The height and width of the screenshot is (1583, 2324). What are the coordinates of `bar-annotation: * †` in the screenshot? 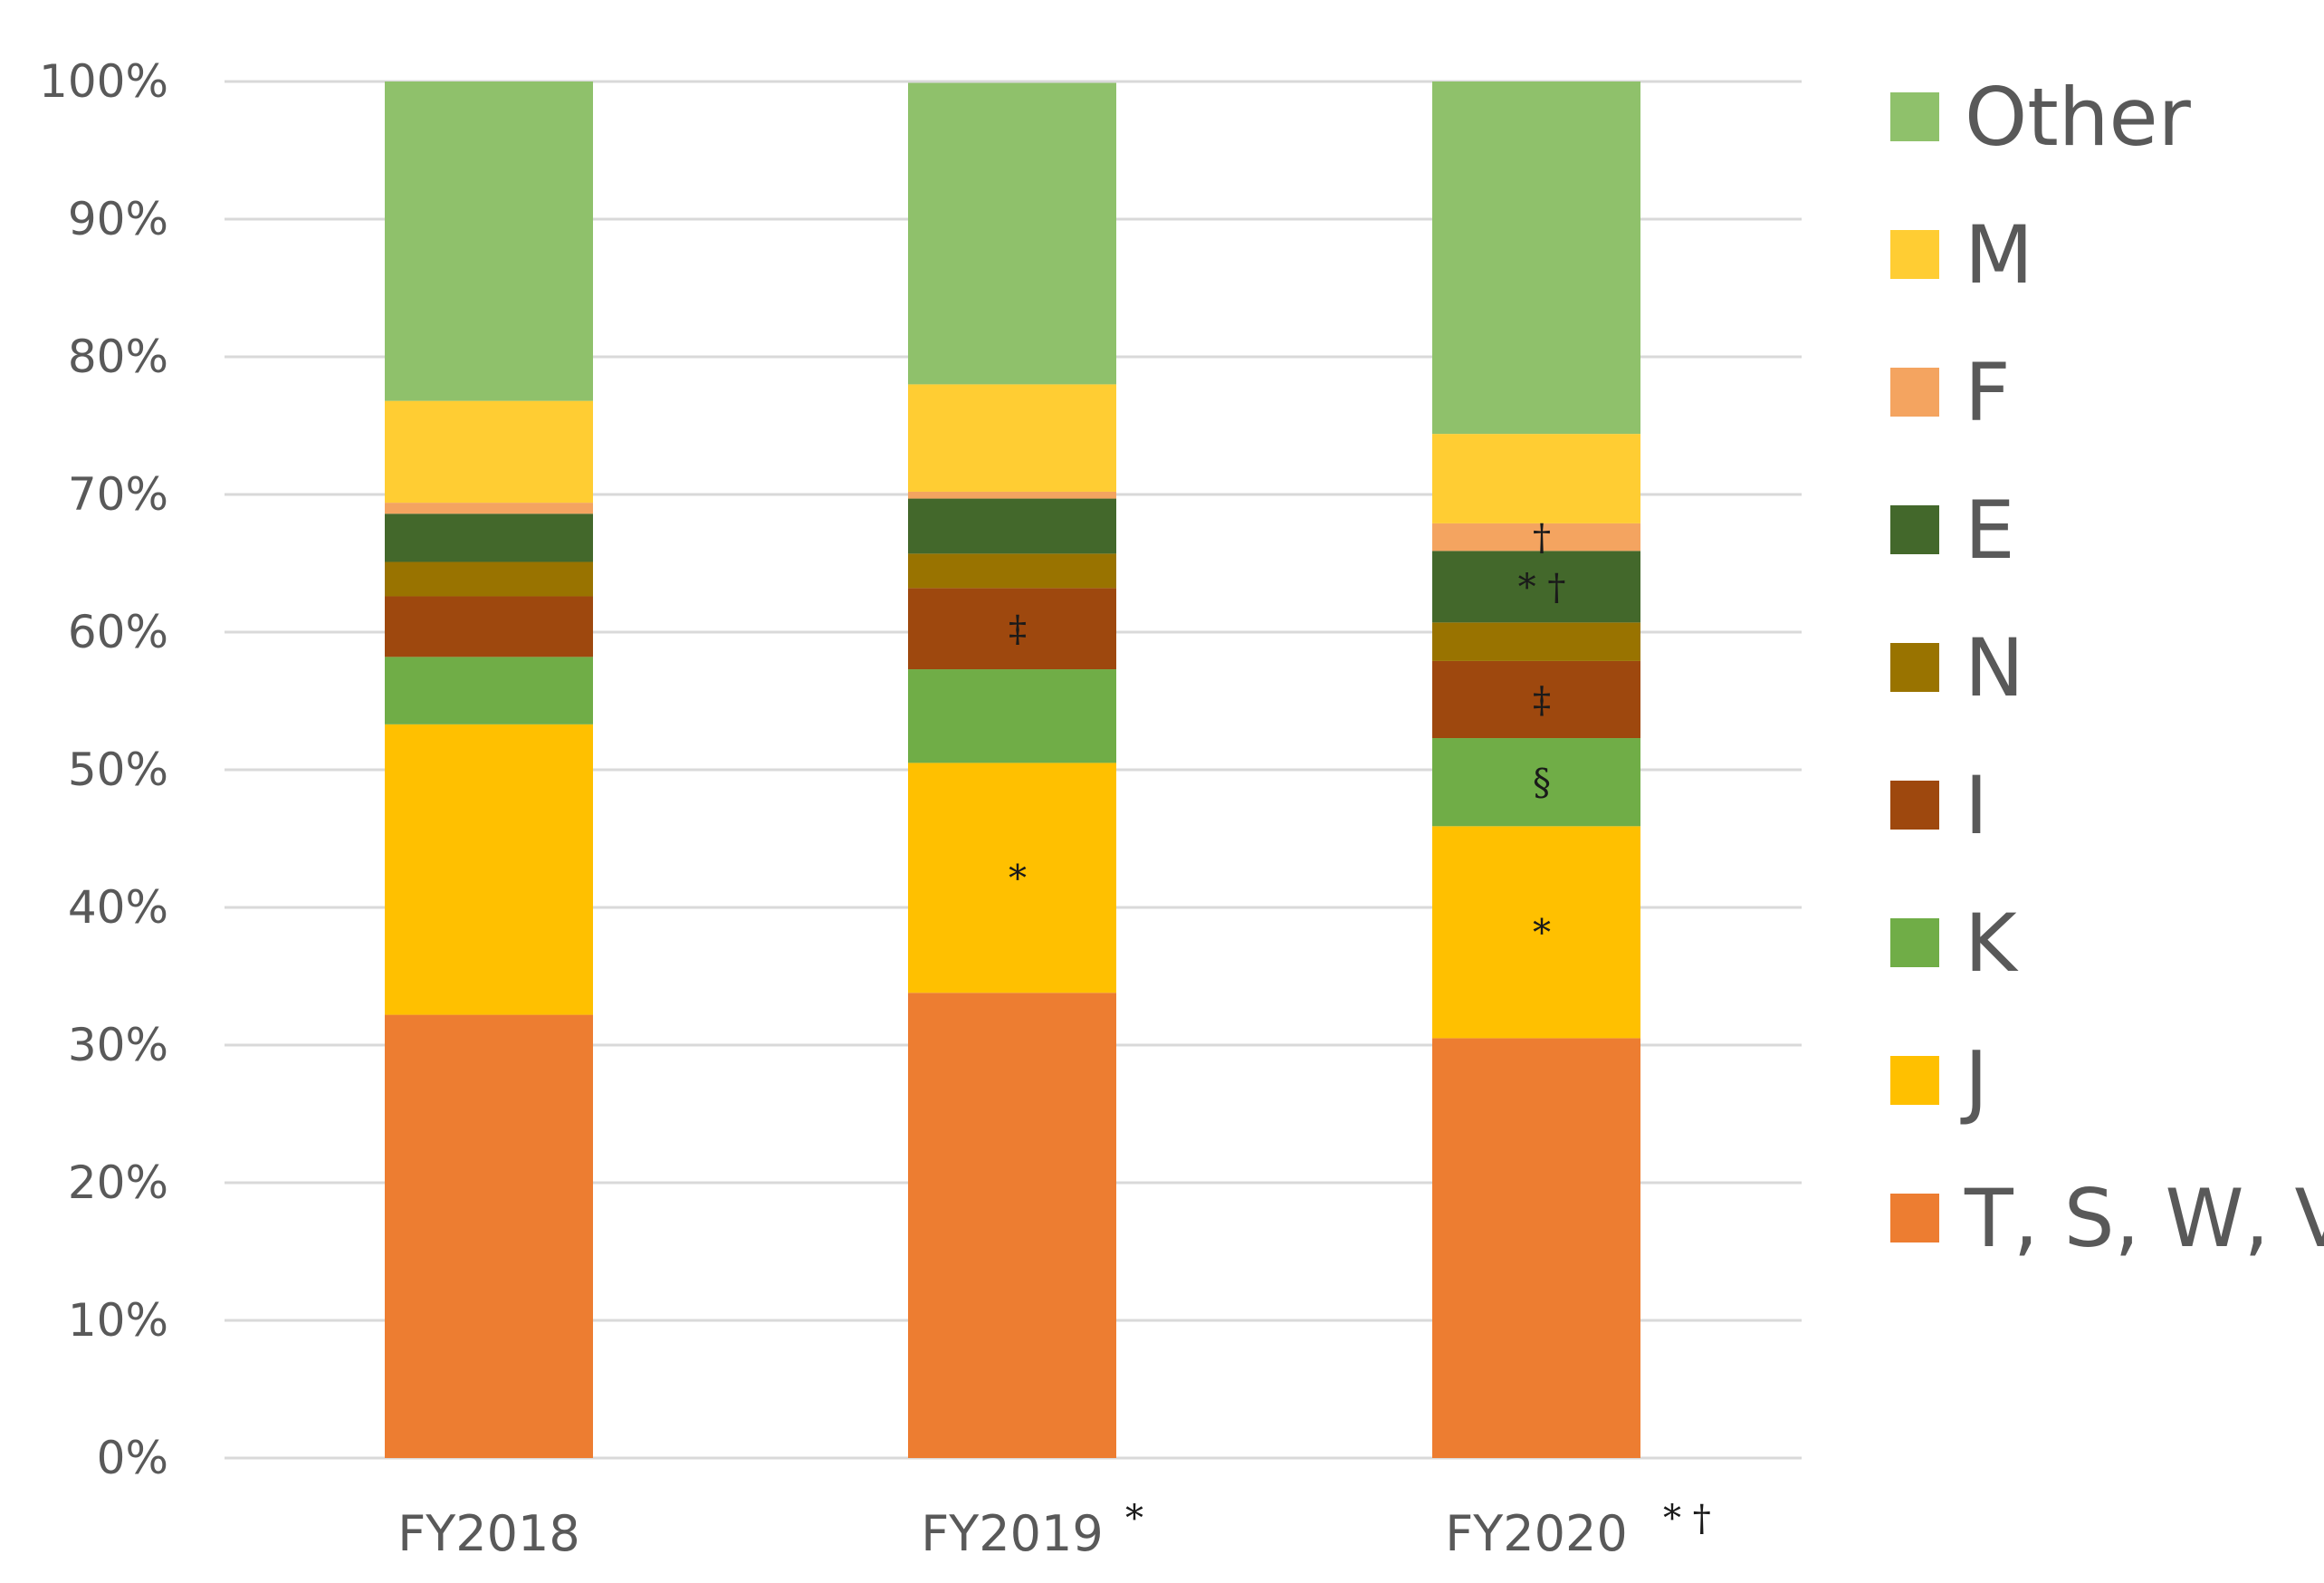 It's located at (1542, 588).